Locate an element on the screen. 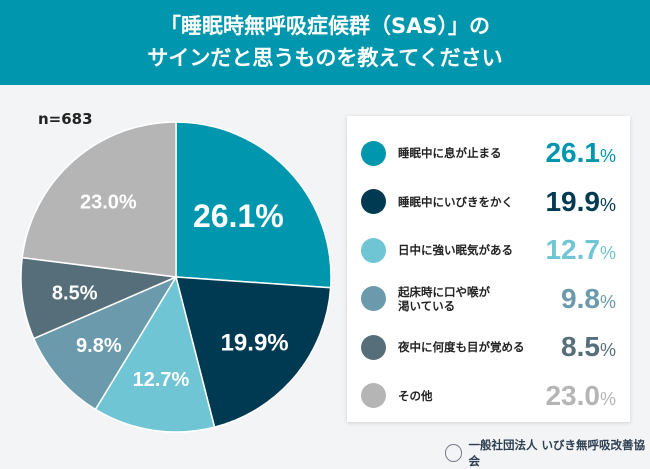 Image resolution: width=650 pixels, height=469 pixels. legend-value: 12.7% is located at coordinates (580, 249).